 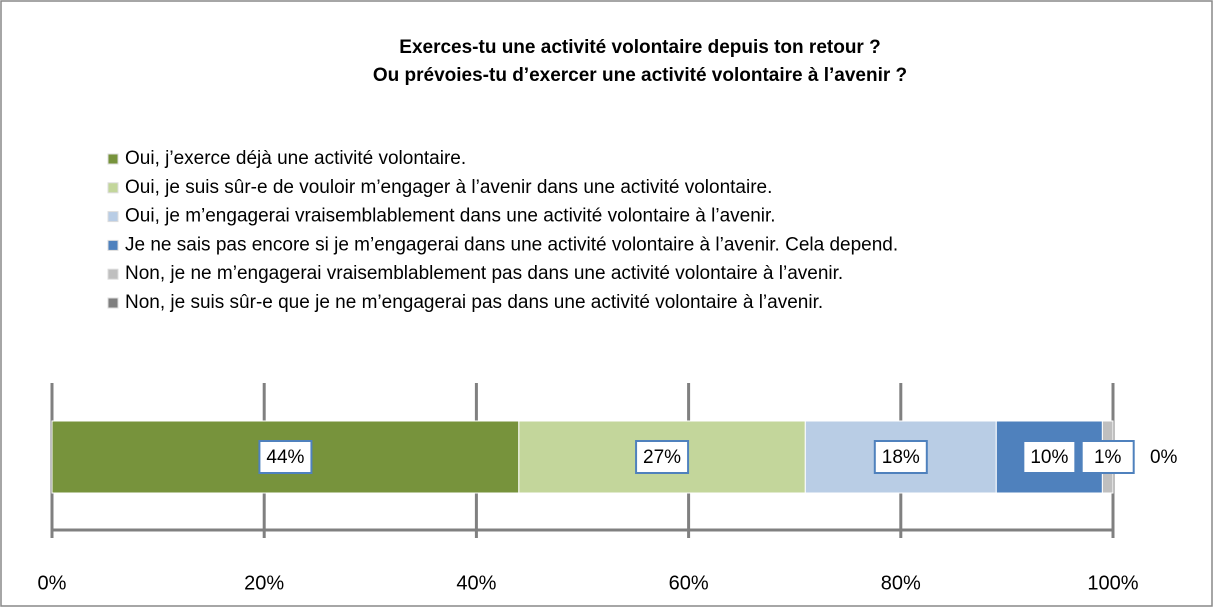 I want to click on data-label: 18%, so click(x=901, y=457).